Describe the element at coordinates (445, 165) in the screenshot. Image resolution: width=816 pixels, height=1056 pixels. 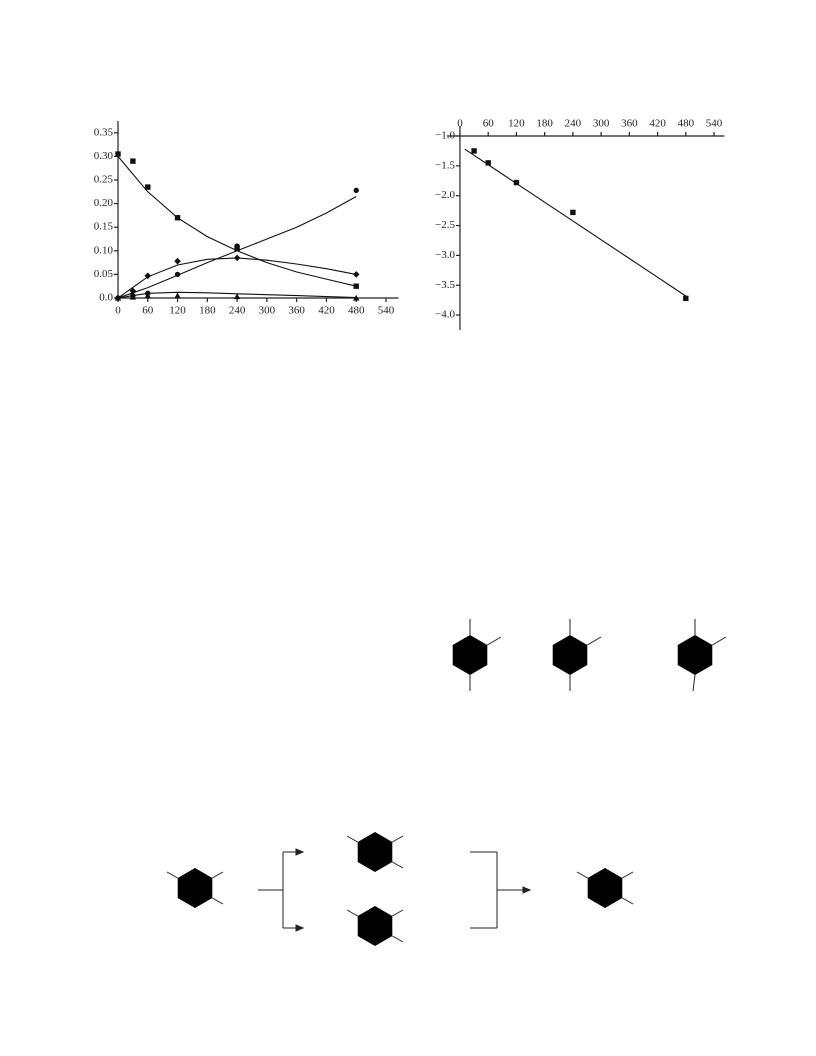
I see `y-tick-label: −1.5` at that location.